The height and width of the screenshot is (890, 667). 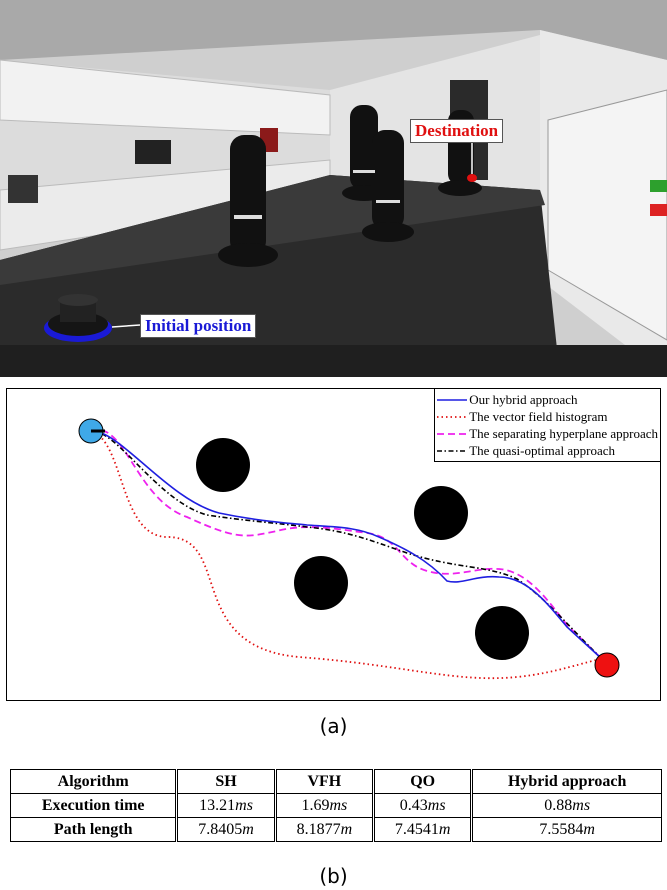 I want to click on row-label: Path length, so click(x=93, y=829).